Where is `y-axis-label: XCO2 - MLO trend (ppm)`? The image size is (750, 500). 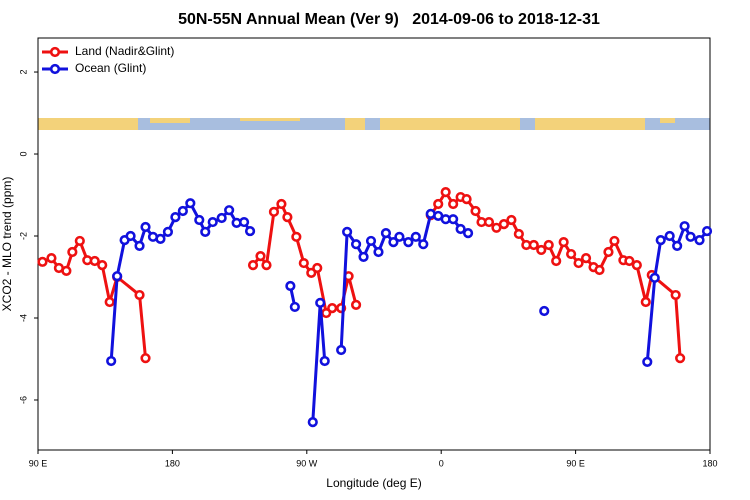 y-axis-label: XCO2 - MLO trend (ppm) is located at coordinates (7, 244).